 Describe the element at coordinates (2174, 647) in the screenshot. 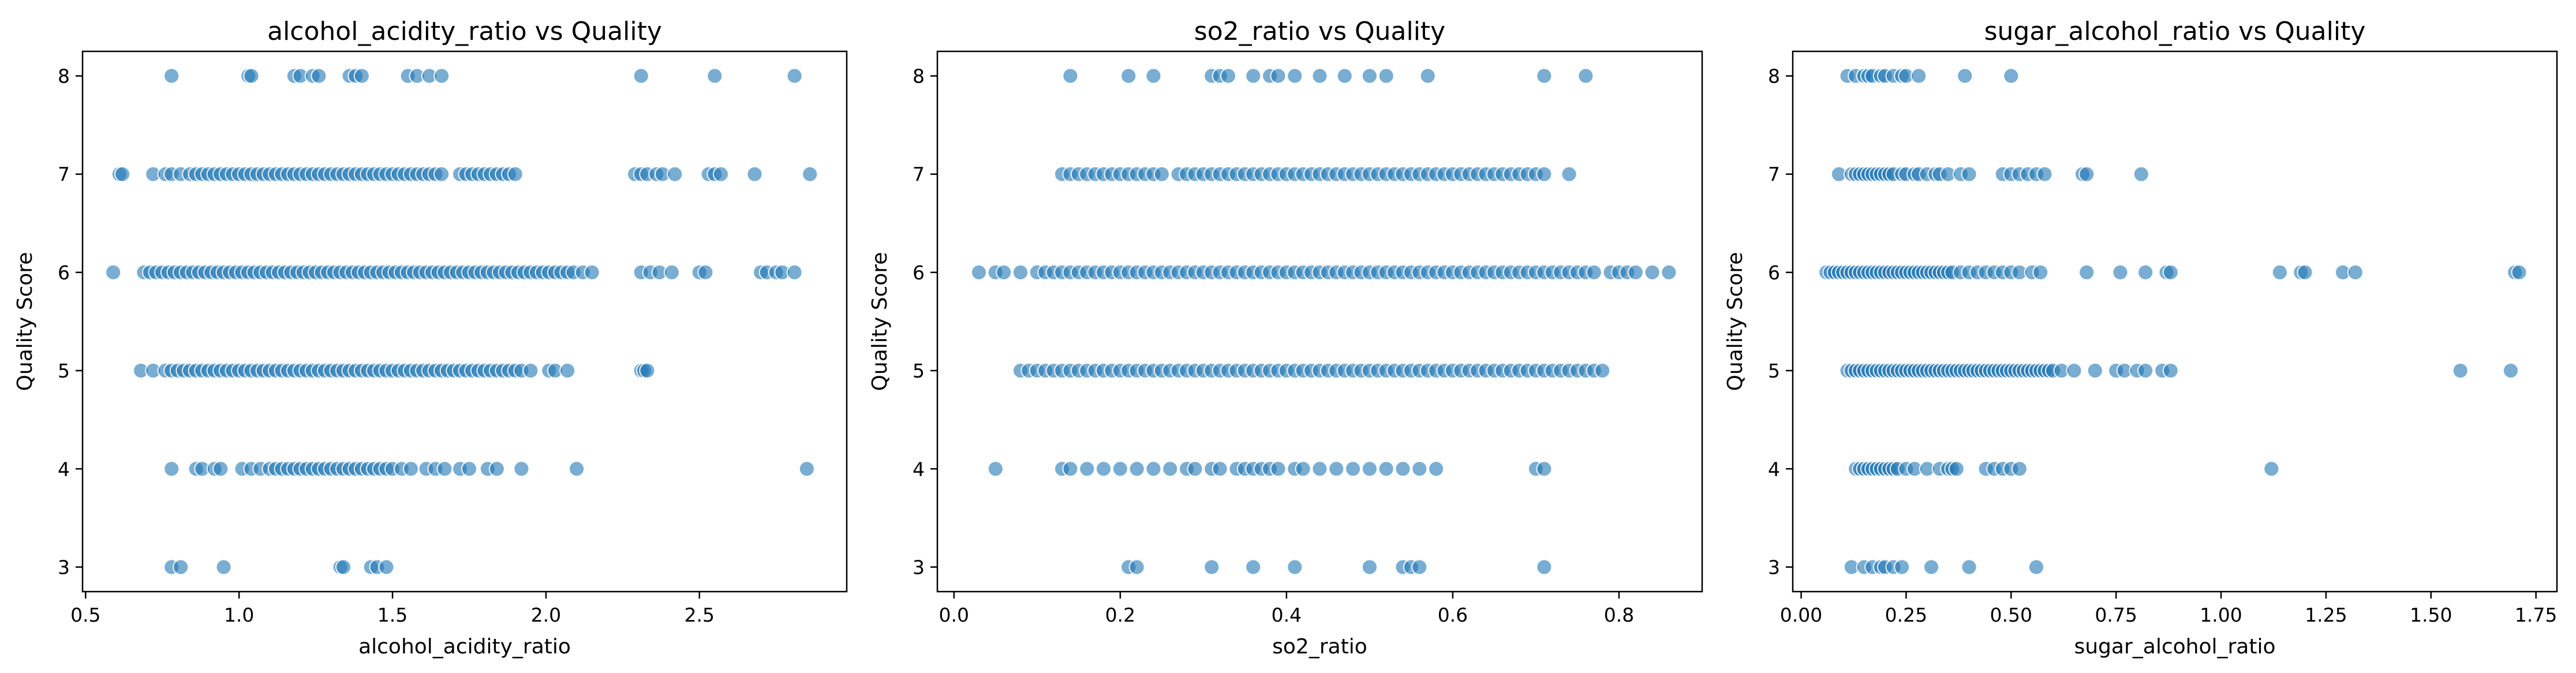

I see `x-axis-label: sugar_alcohol_ratio` at that location.